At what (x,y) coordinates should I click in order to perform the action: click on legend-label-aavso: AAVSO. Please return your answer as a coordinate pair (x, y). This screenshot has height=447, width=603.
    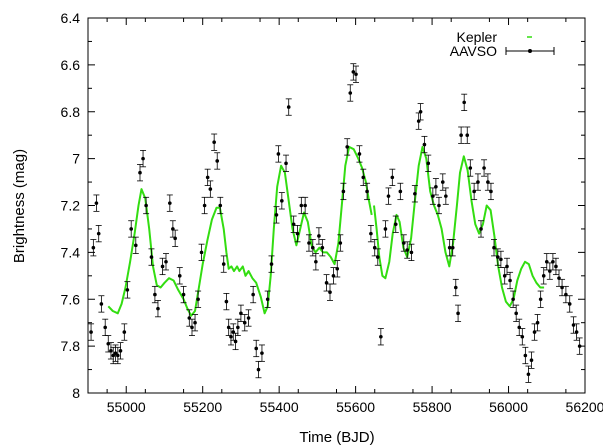
    Looking at the image, I should click on (473, 51).